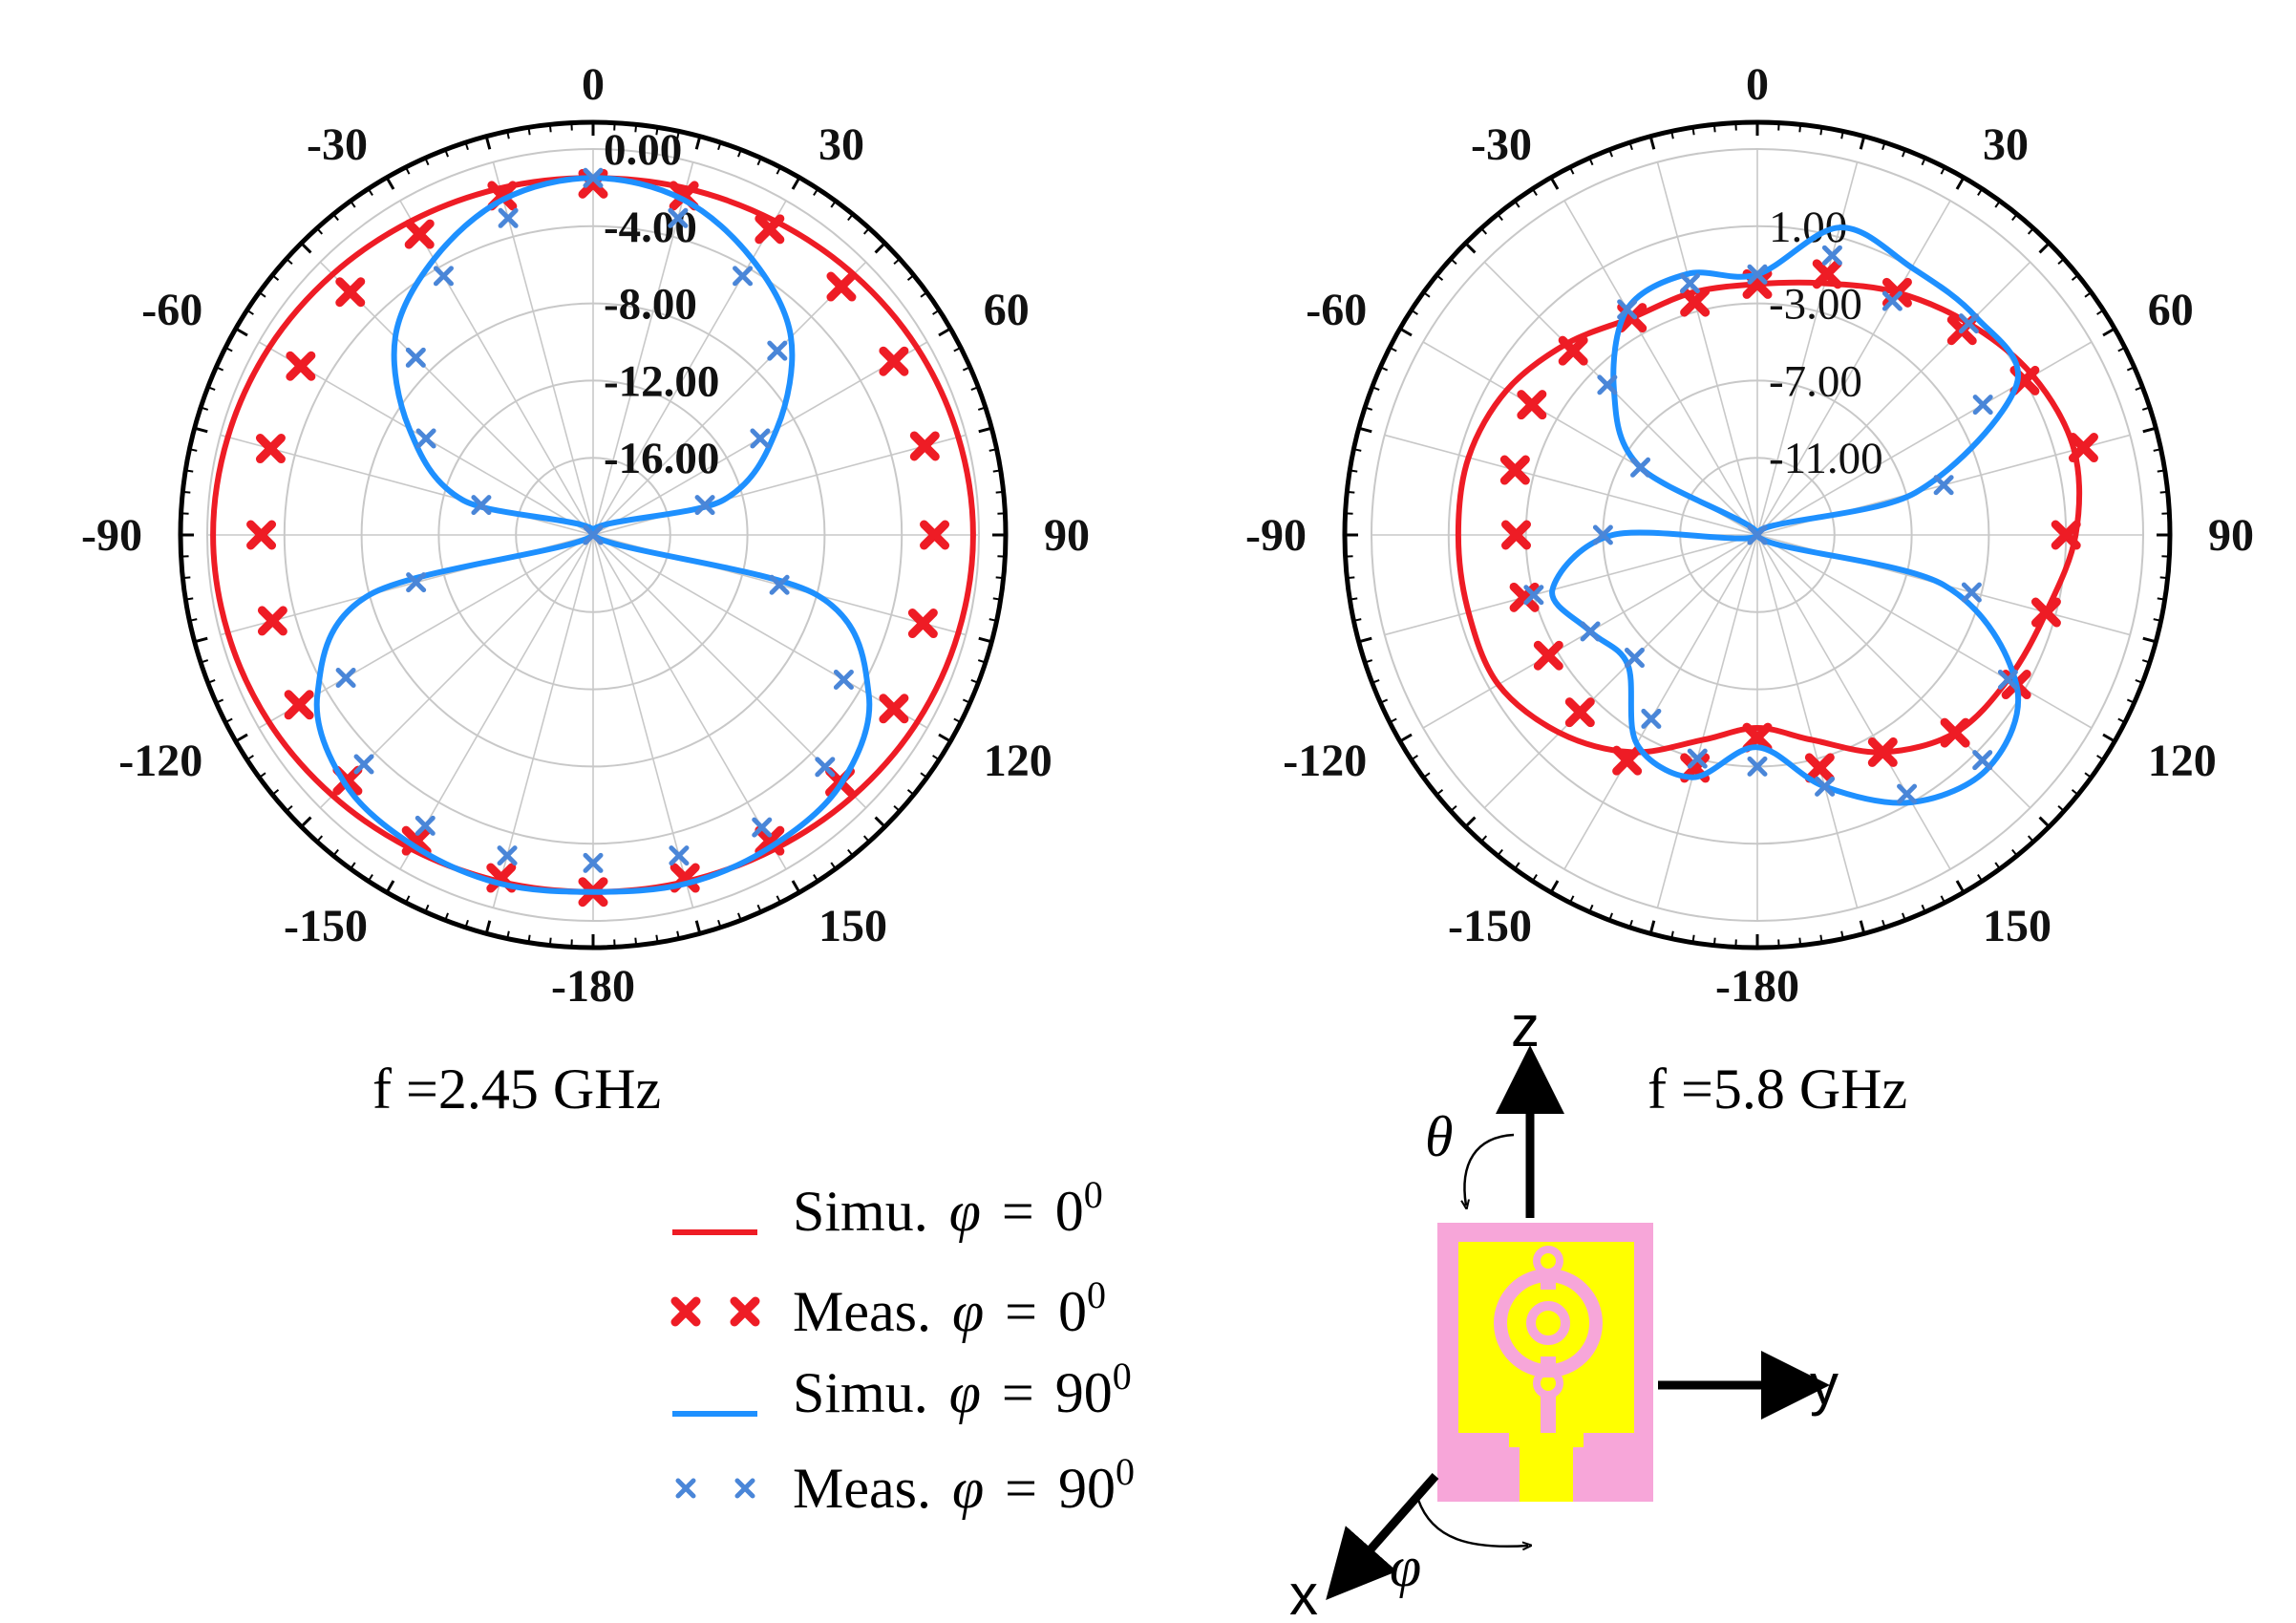 The width and height of the screenshot is (2296, 1623). Describe the element at coordinates (887, 1208) in the screenshot. I see `legend-item: Simu. φ = 00` at that location.